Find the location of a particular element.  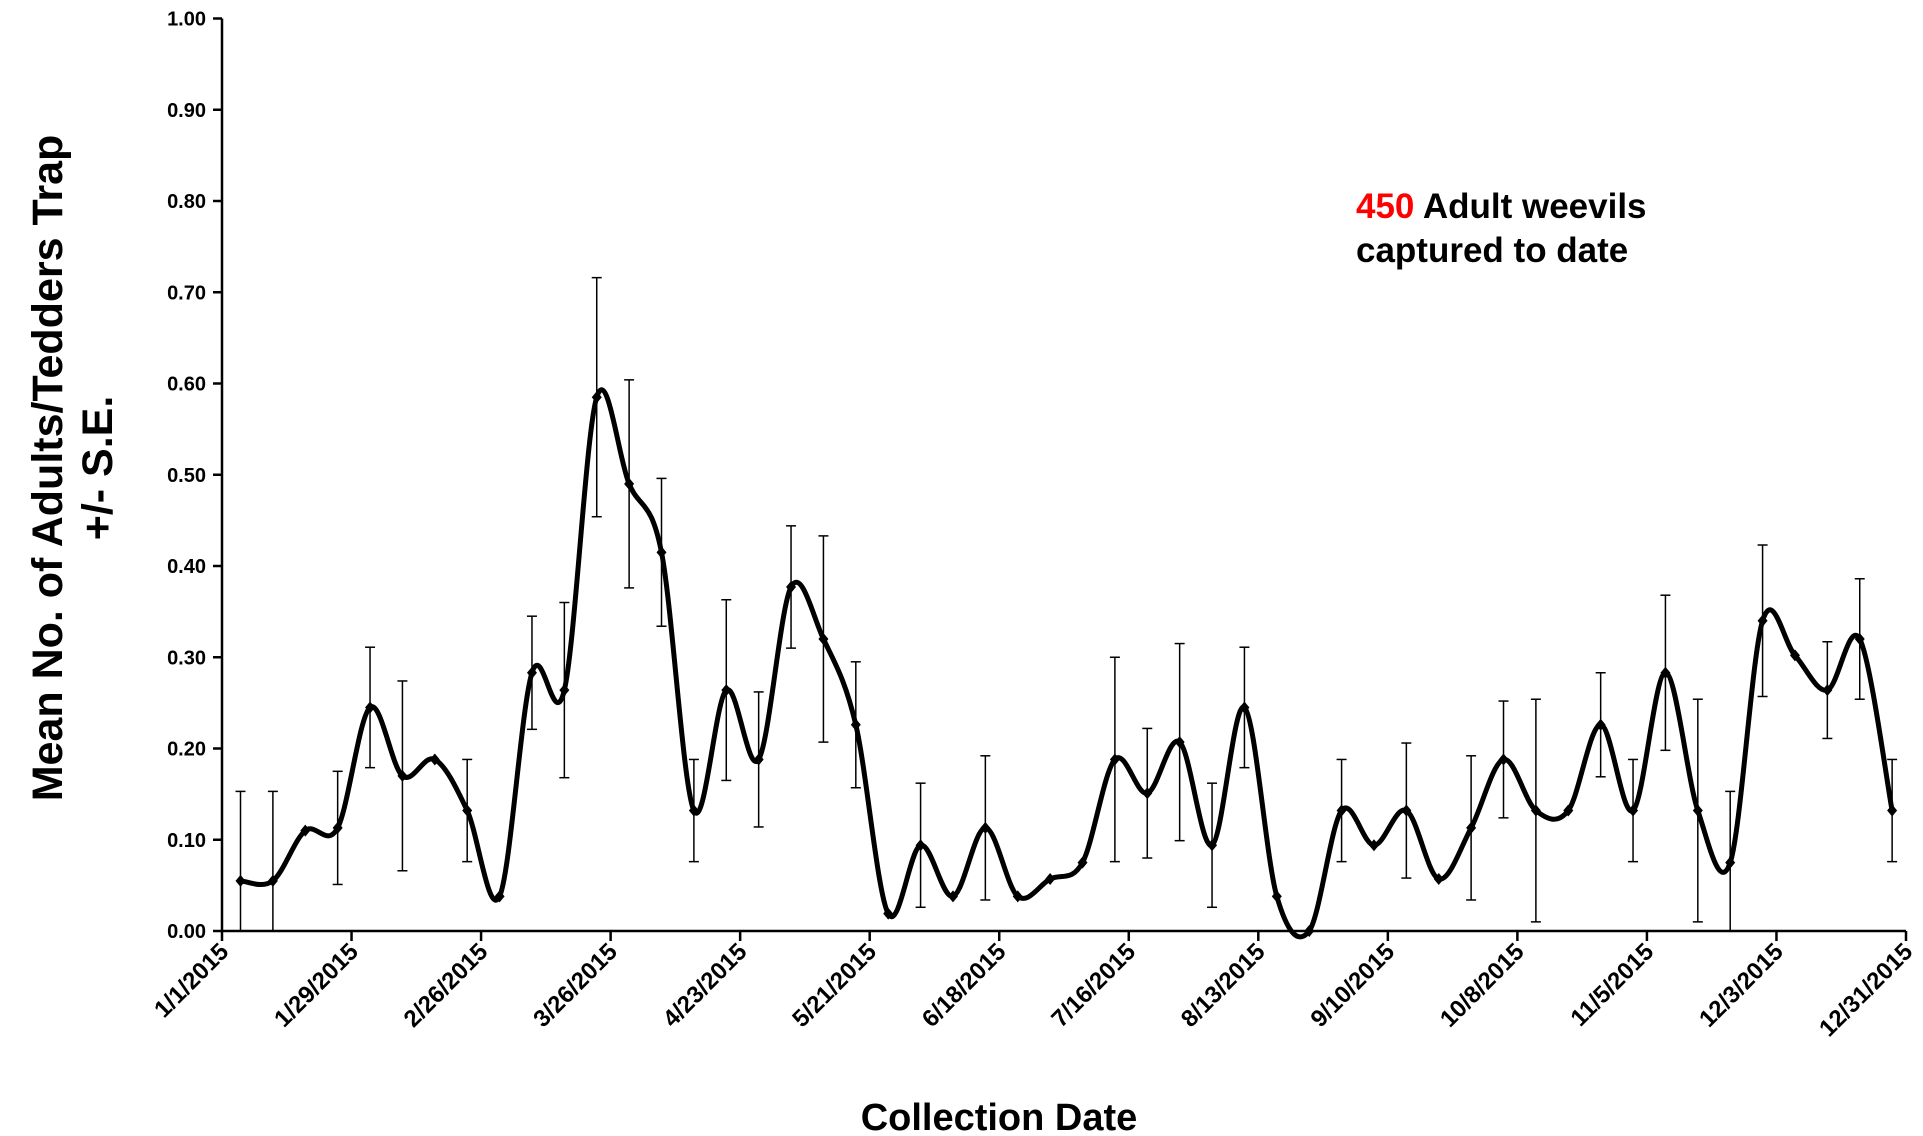

y-tick-label: 1.00 is located at coordinates (186, 20).